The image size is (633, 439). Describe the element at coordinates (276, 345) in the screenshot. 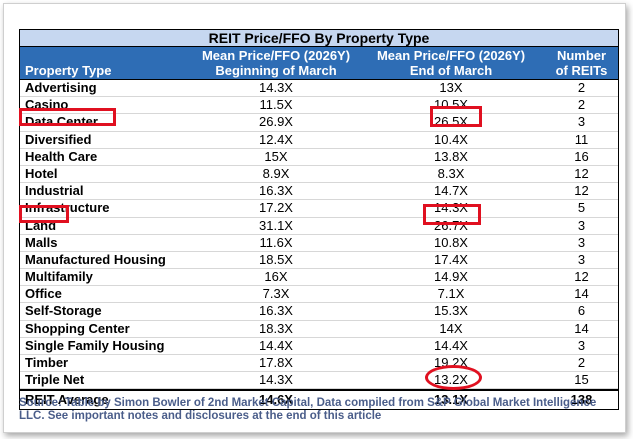

I see `beginning-of-march-cell: 14.4X` at that location.